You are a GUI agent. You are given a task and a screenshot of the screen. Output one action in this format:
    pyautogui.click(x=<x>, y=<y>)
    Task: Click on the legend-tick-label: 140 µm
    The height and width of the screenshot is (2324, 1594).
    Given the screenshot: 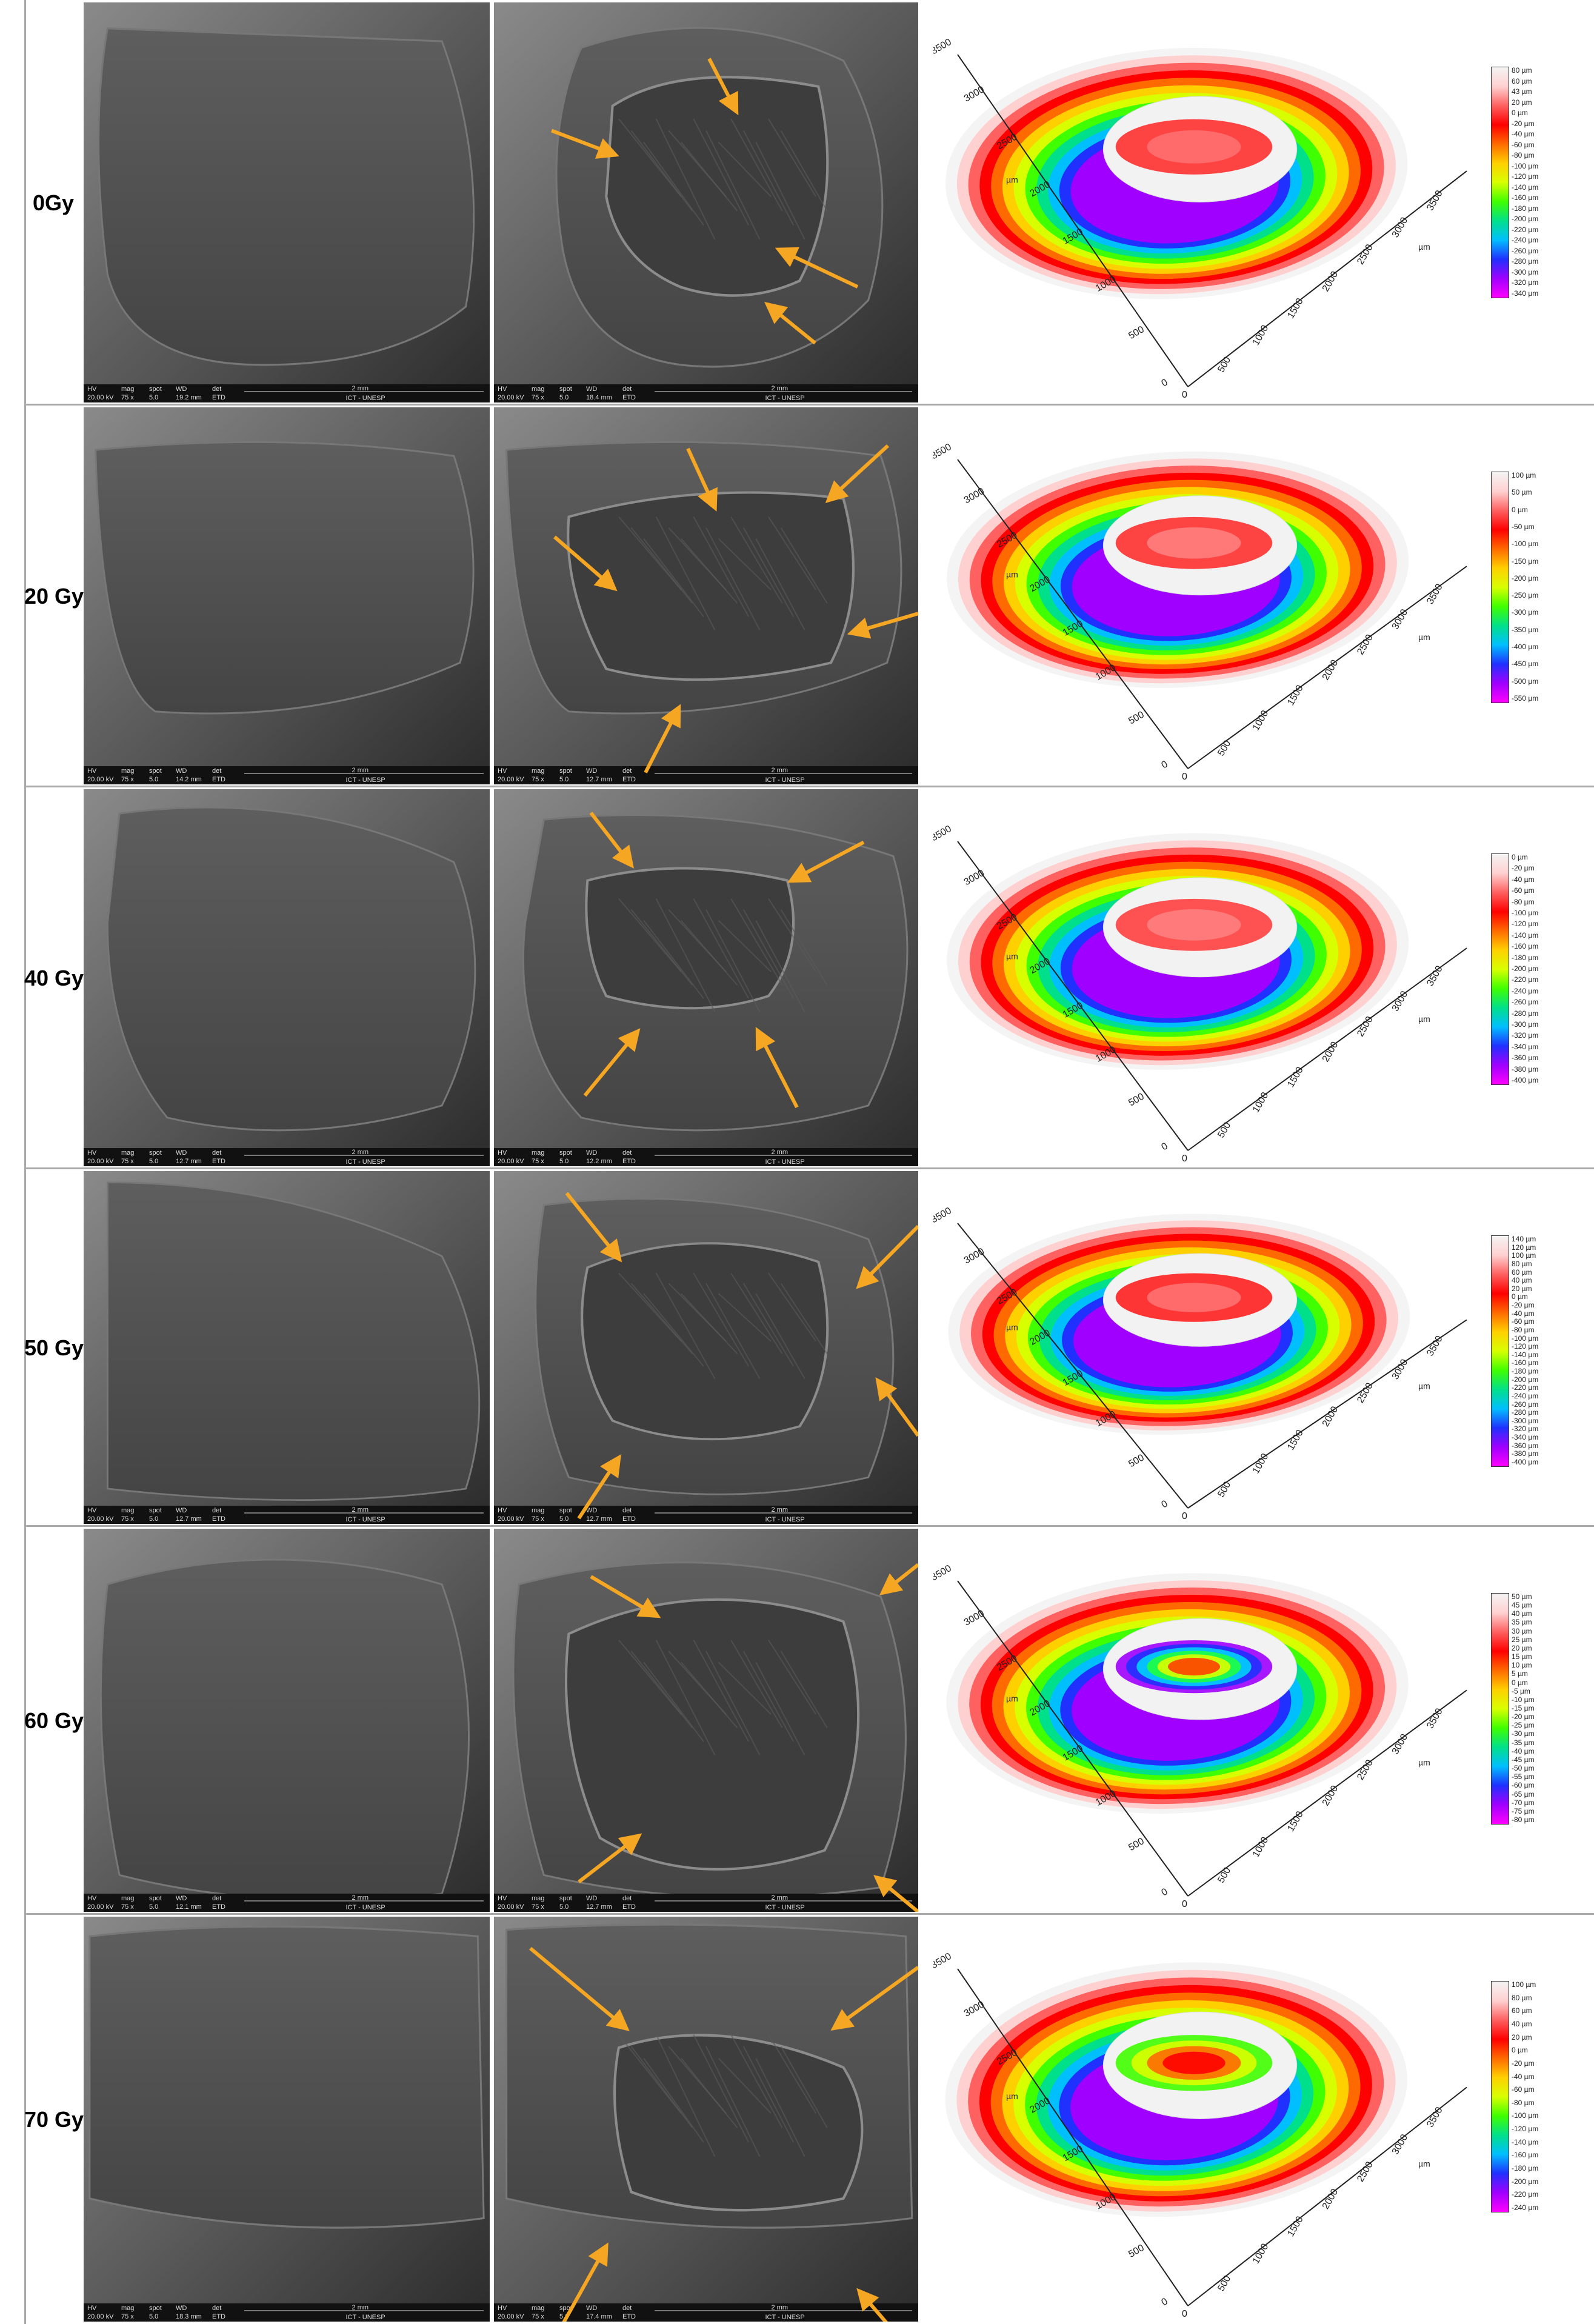 What is the action you would take?
    pyautogui.click(x=1524, y=1239)
    